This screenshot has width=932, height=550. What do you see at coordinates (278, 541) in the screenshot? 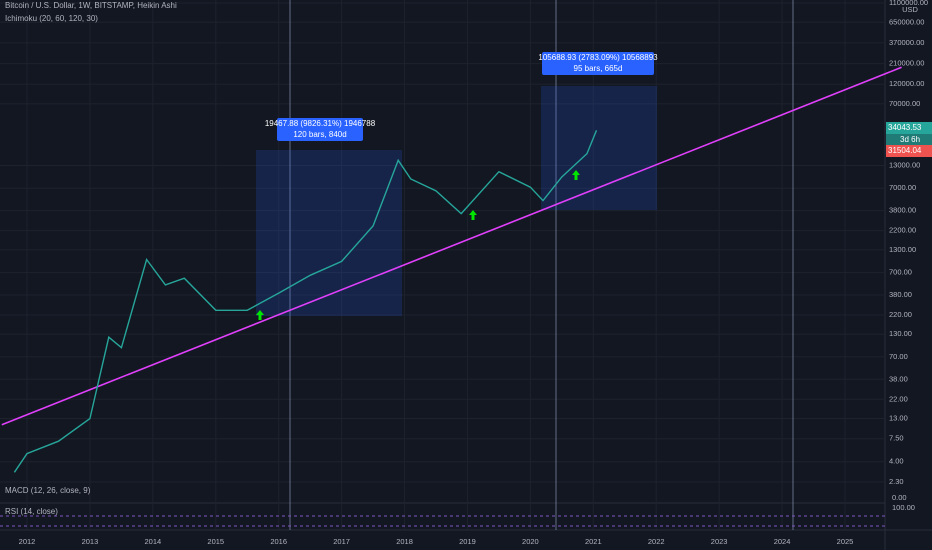
I see `time-tick-label: 2016` at bounding box center [278, 541].